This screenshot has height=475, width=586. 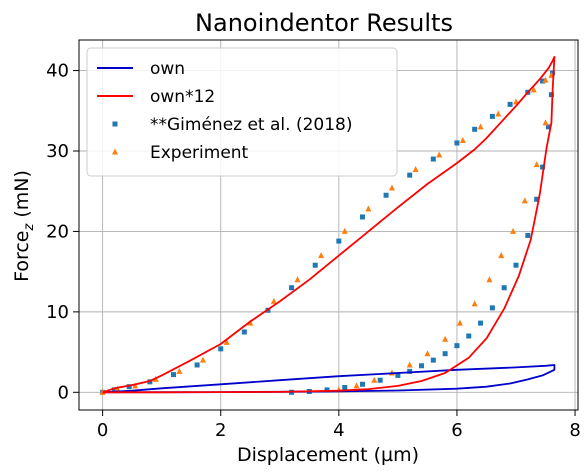 What do you see at coordinates (324, 23) in the screenshot?
I see `chart-title: Nanoindentor Results` at bounding box center [324, 23].